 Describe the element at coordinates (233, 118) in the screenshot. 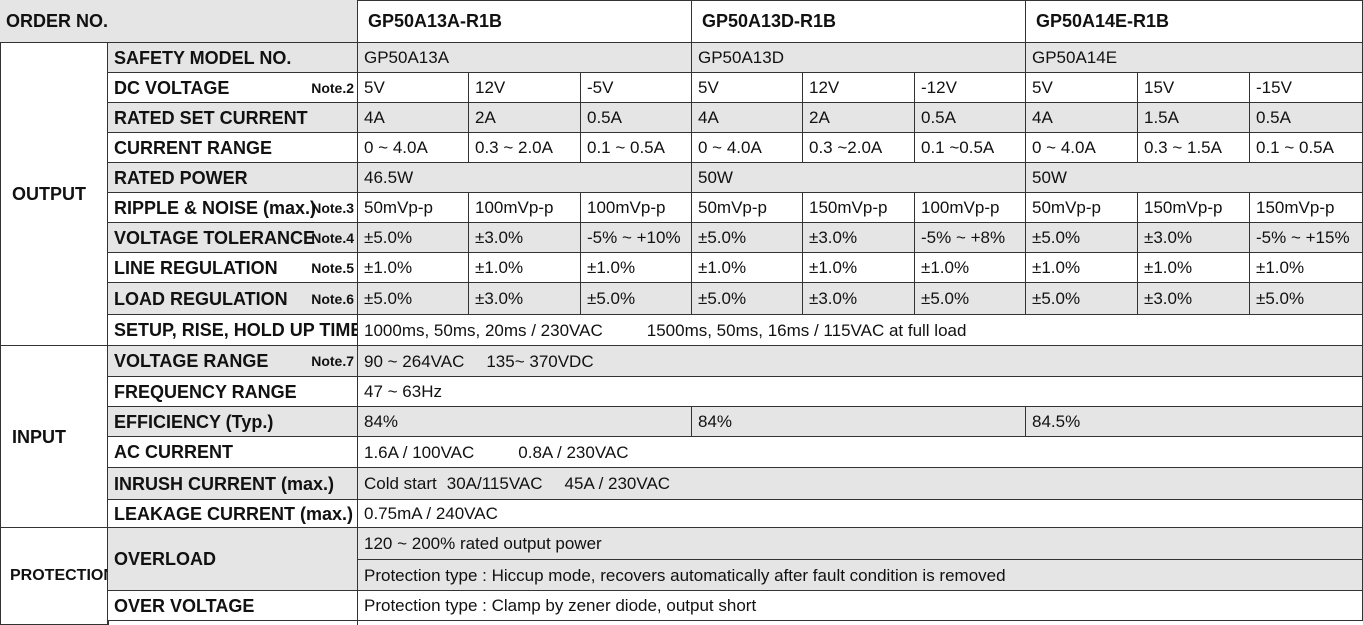

I see `row-label-rated-current: RATED SET CURRENT` at that location.